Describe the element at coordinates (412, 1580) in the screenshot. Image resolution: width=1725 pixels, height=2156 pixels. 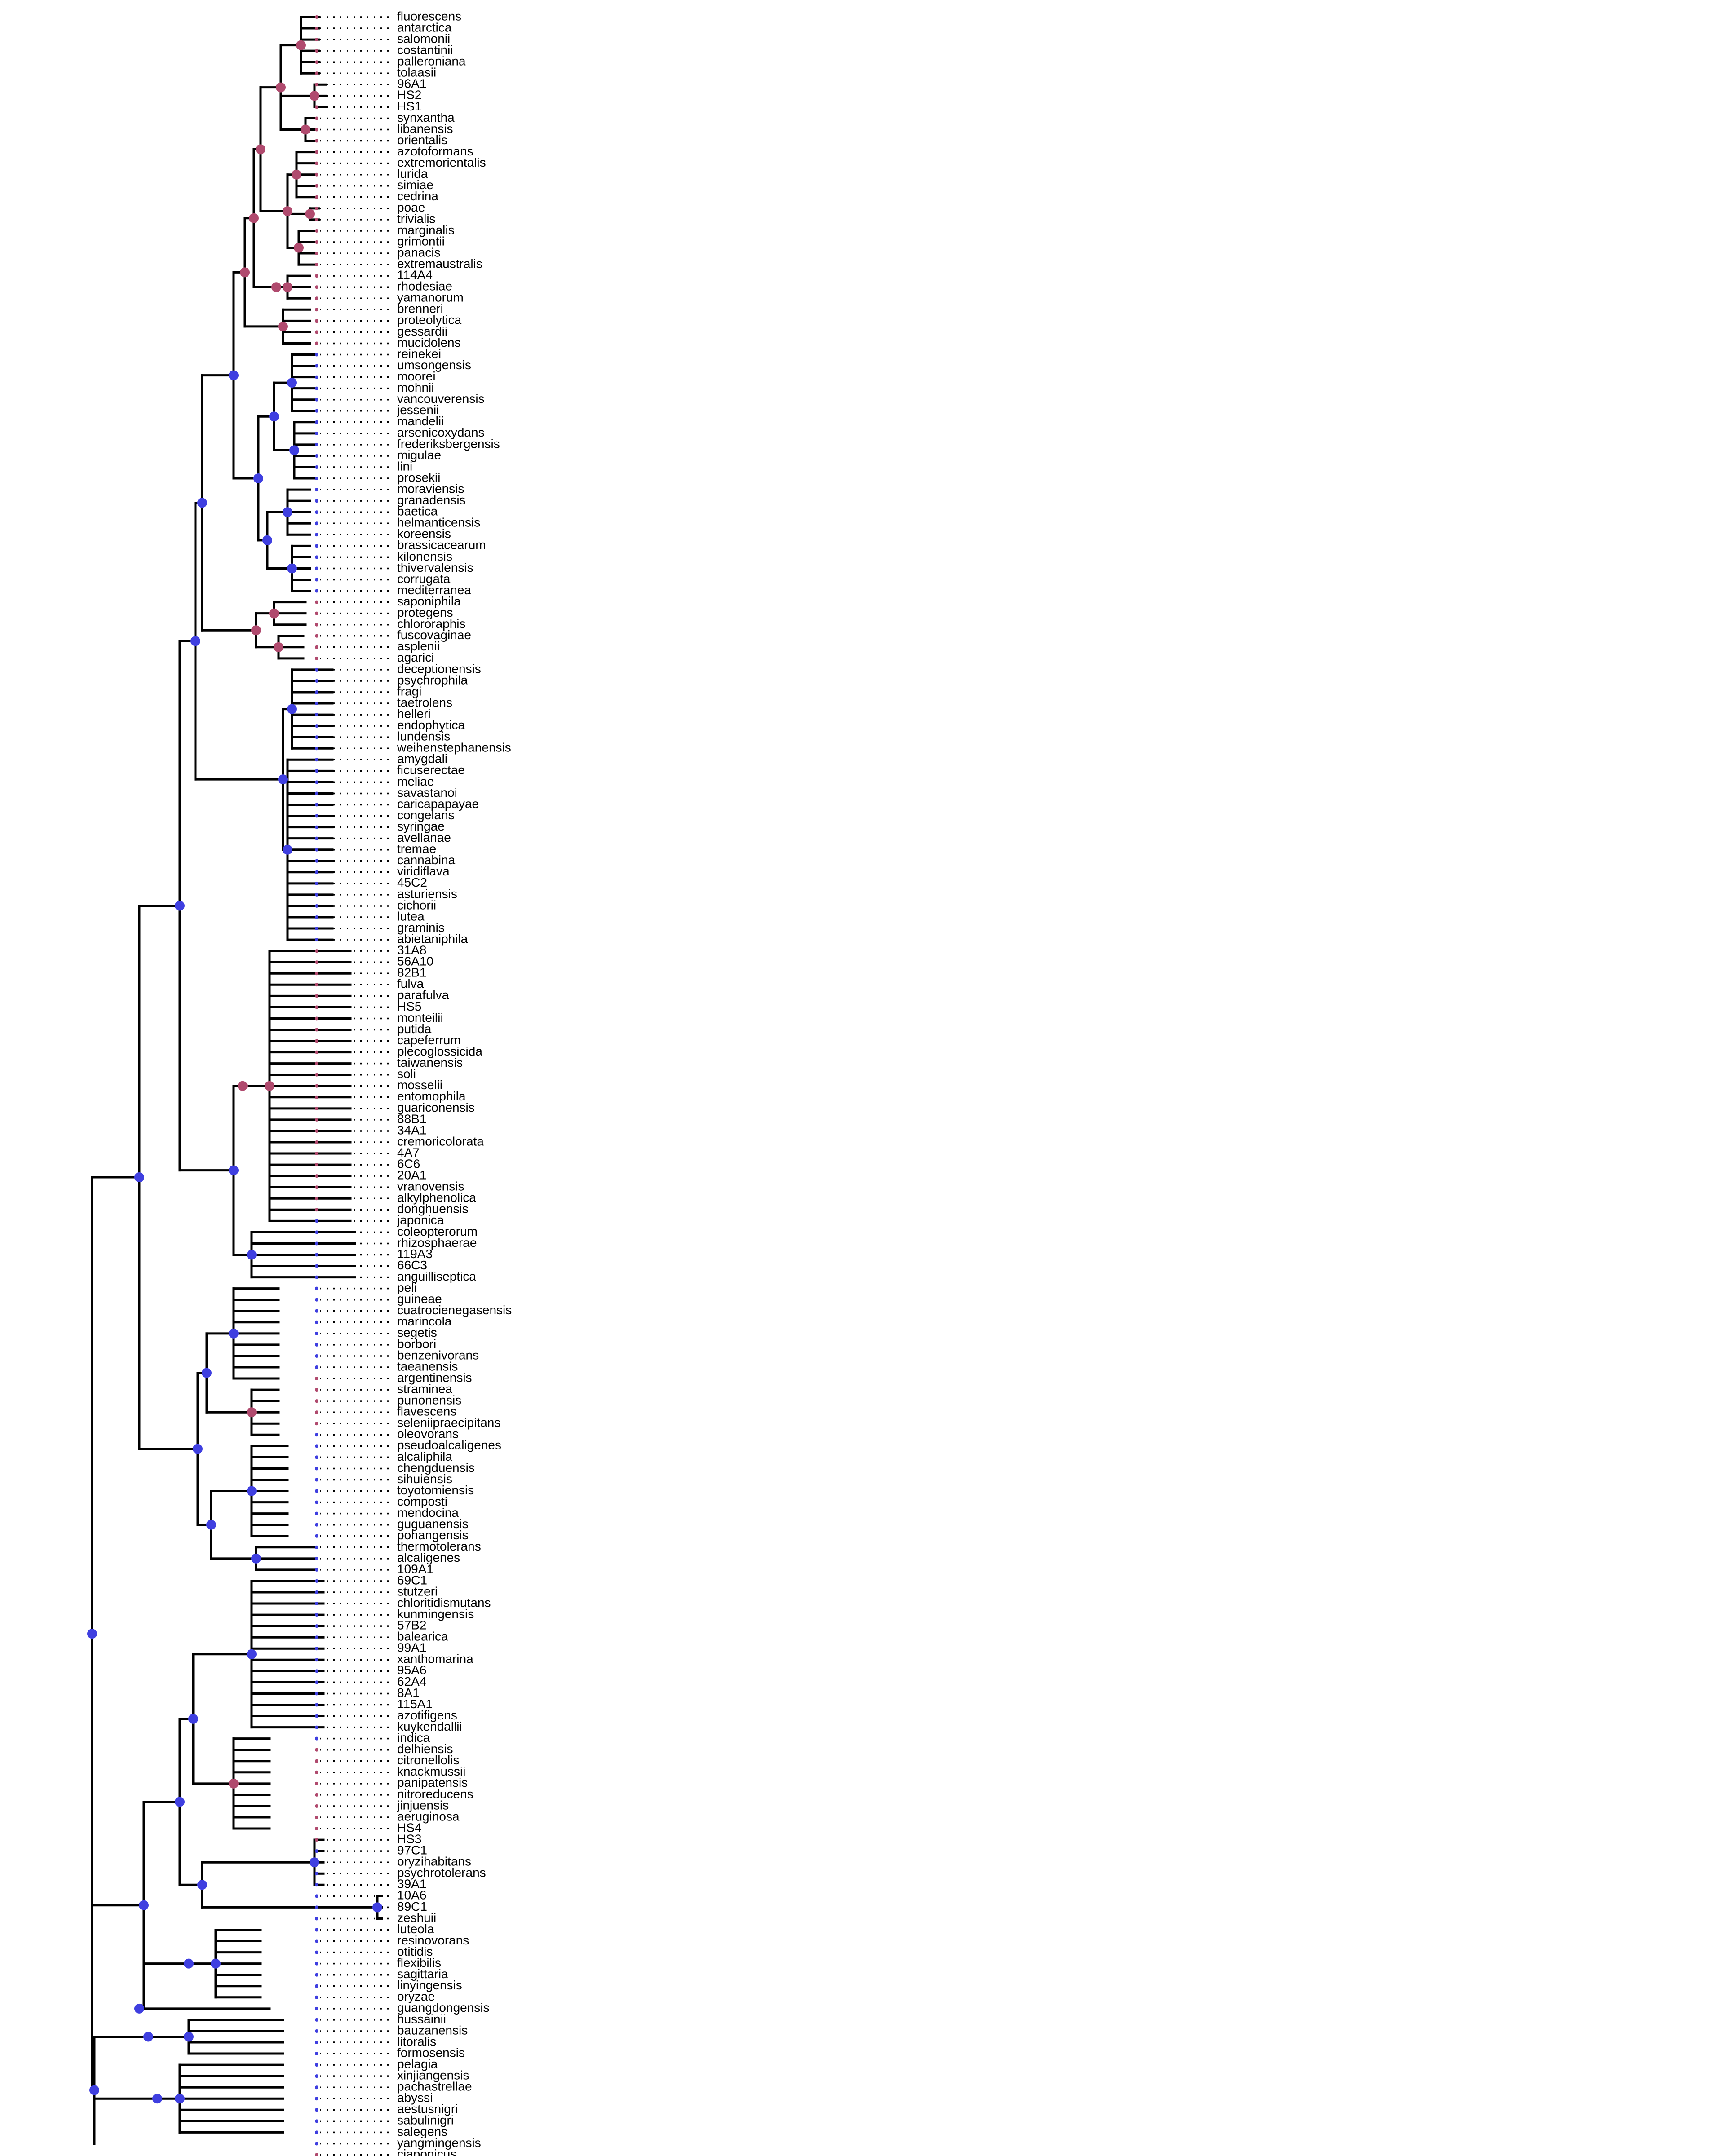
I see `tip-label: 69C1` at that location.